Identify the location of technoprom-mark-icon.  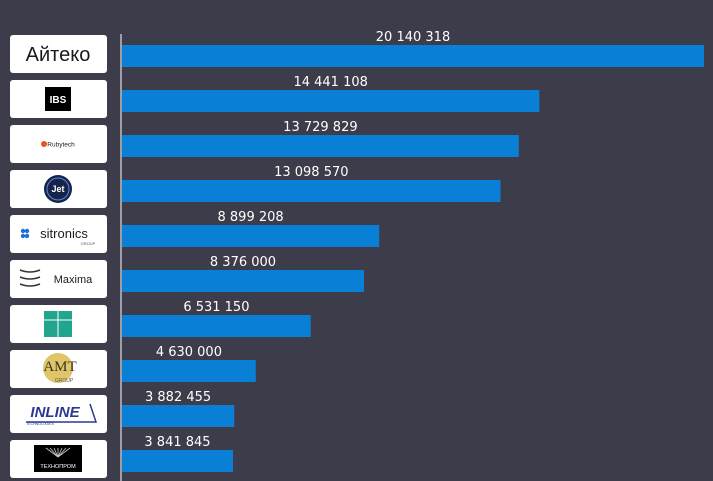
(58, 452).